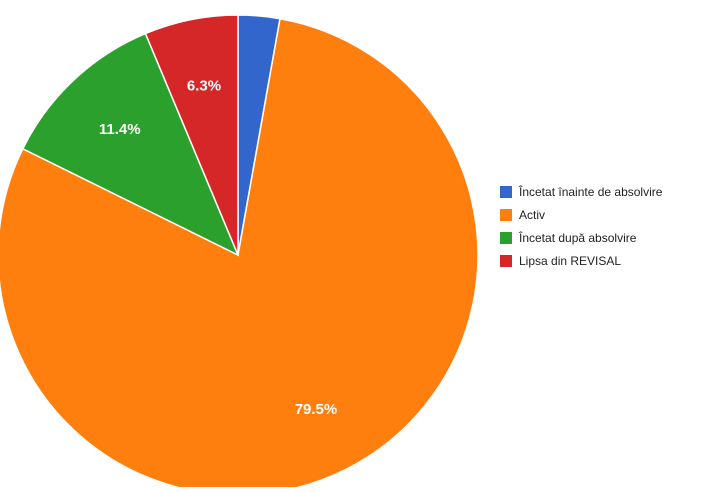  I want to click on legend-item-lipsa-revisal: Lipsa din REVISAL, so click(581, 261).